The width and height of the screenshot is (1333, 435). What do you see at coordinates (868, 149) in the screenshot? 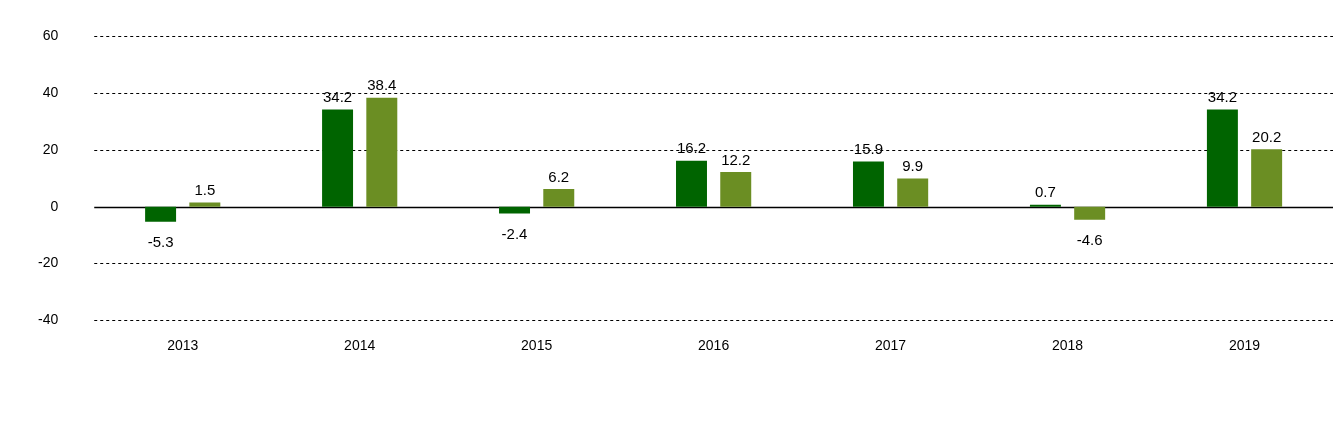
I see `data-label: 15.9` at bounding box center [868, 149].